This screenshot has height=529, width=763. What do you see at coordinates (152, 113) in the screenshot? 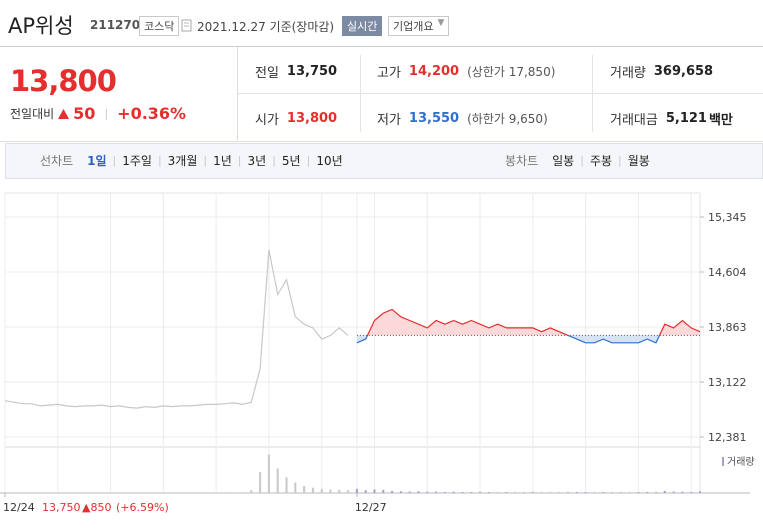
I see `rate: +0.36%` at bounding box center [152, 113].